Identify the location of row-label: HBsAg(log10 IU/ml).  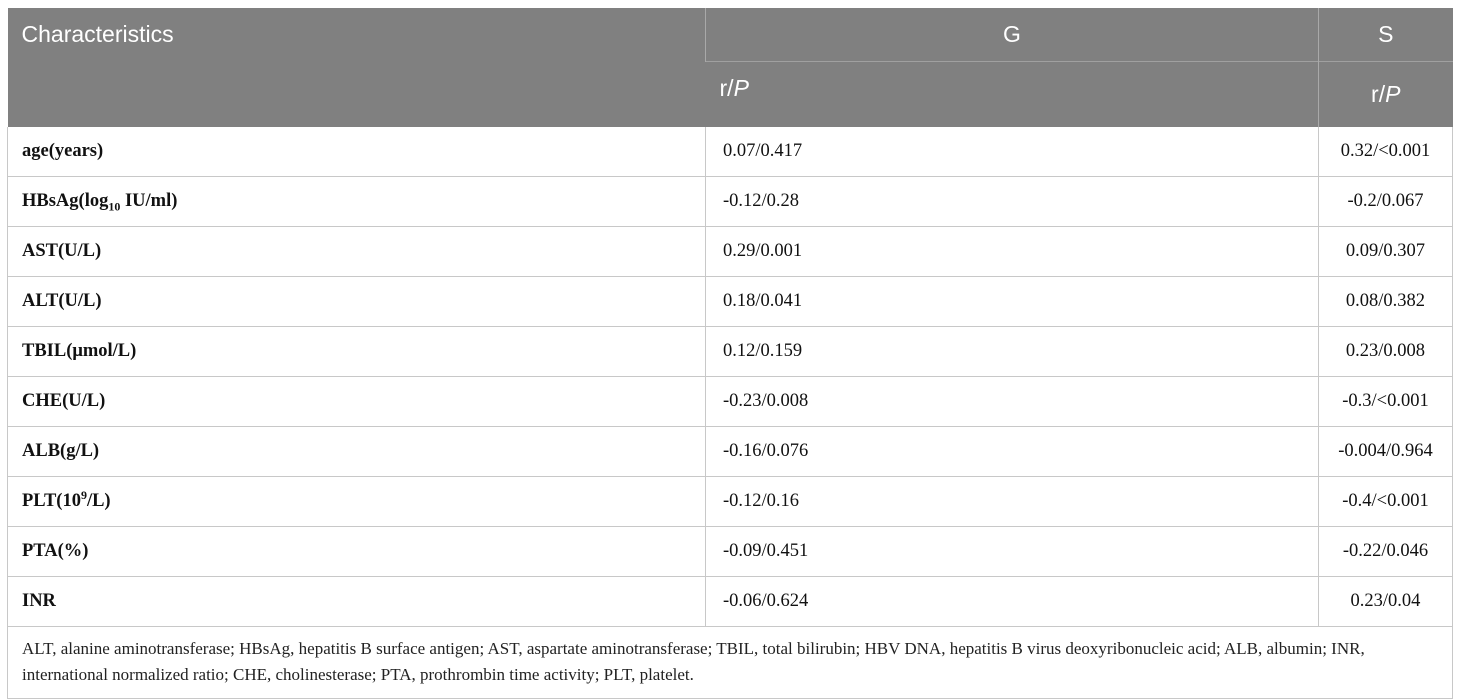
(356, 201).